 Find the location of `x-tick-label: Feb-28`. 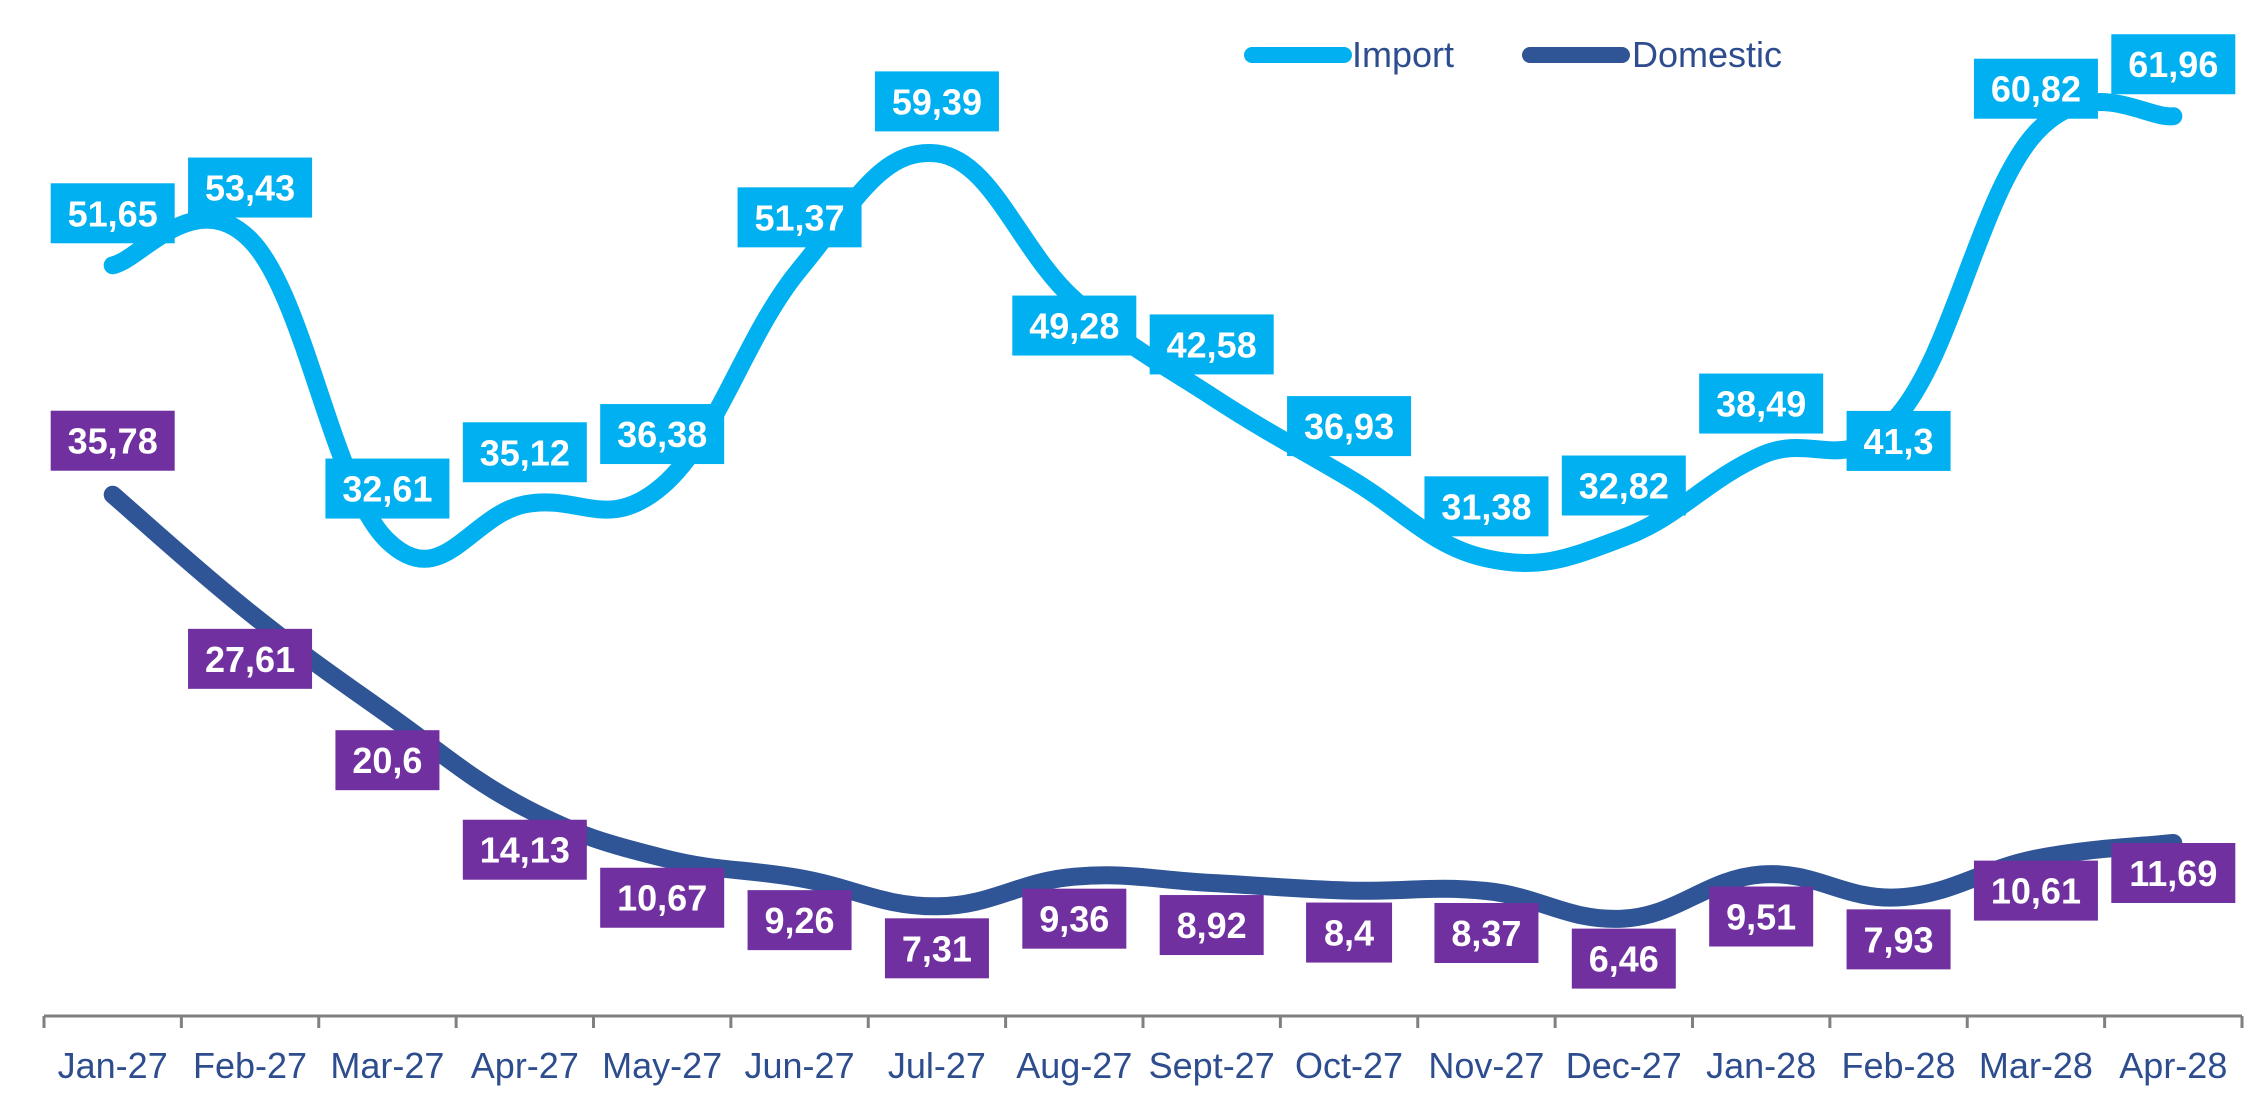

x-tick-label: Feb-28 is located at coordinates (1899, 1065).